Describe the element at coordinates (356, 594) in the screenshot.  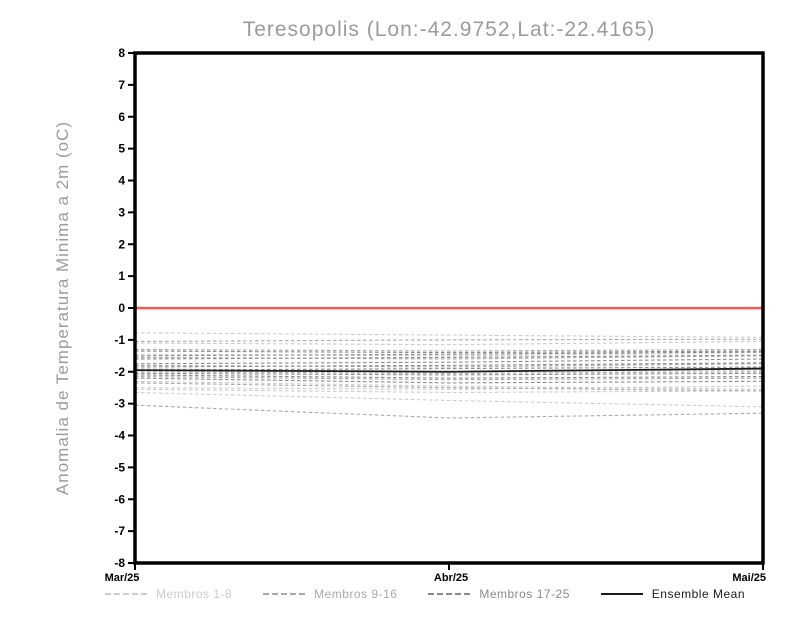
I see `legend-label: Membros 9-16` at that location.